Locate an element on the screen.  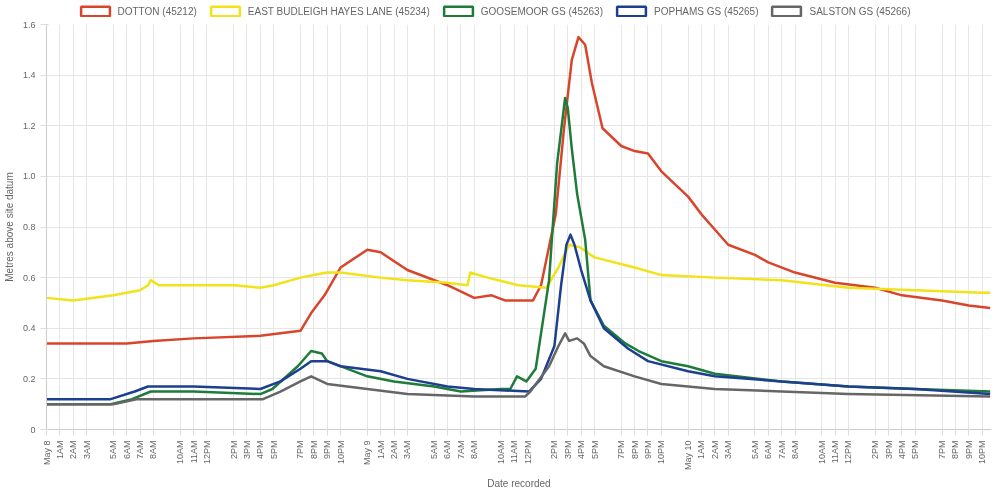
y-axis-title: Metres above site datum is located at coordinates (9, 227).